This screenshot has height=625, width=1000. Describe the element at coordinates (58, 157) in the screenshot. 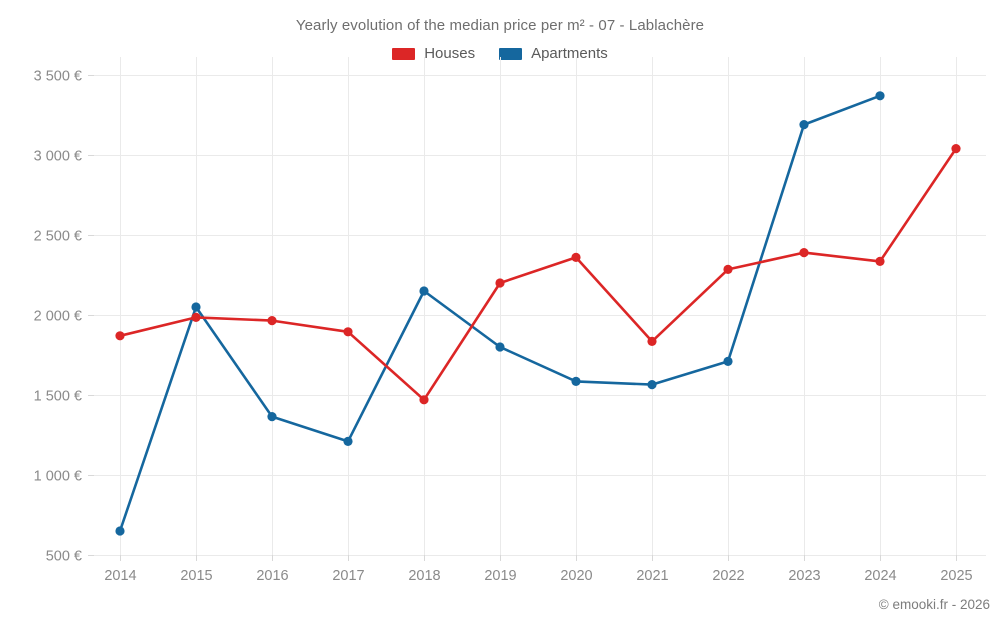

I see `y-axis-tick-label: 3 000 €` at that location.